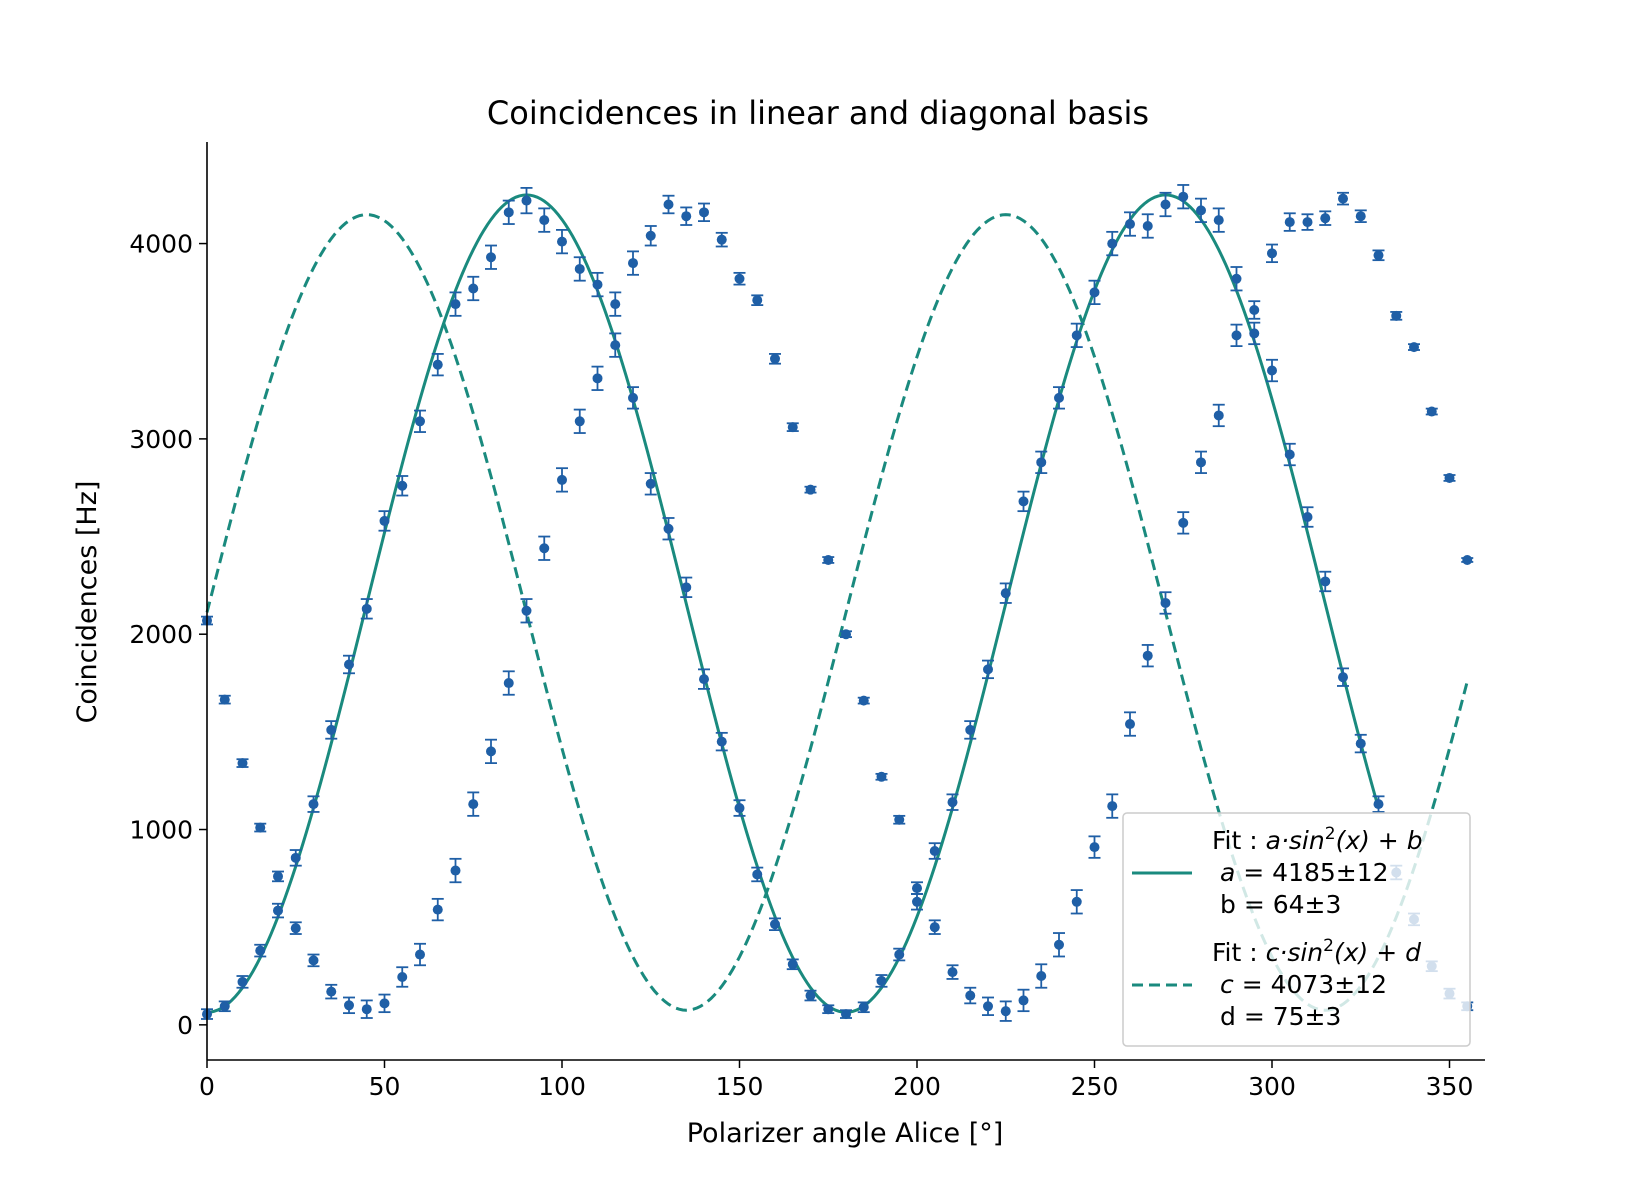 The width and height of the screenshot is (1636, 1182). What do you see at coordinates (1450, 1086) in the screenshot?
I see `x-tick-label: 350` at bounding box center [1450, 1086].